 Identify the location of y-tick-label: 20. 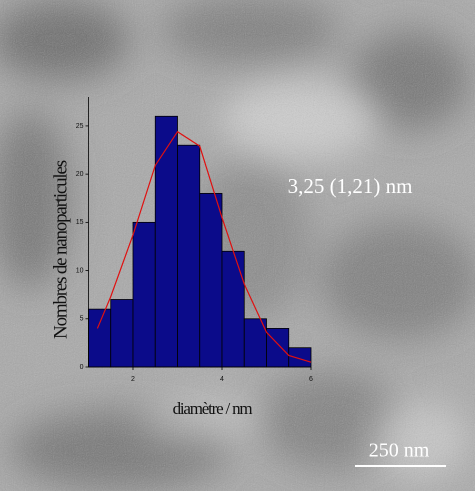
(80, 174).